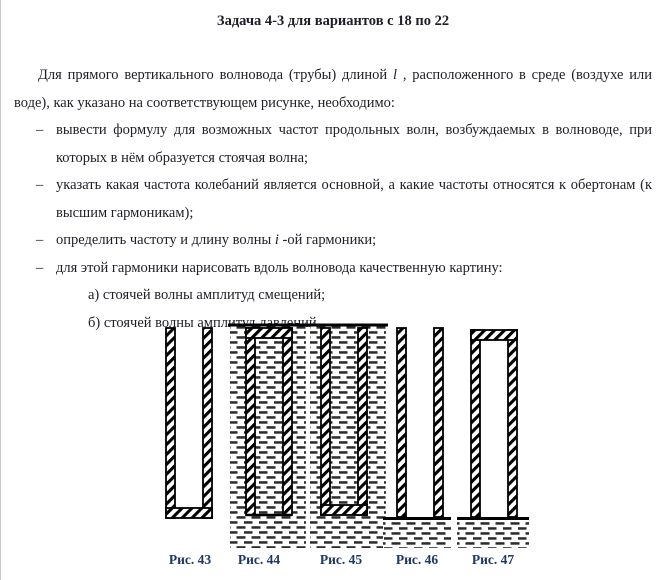 Image resolution: width=666 pixels, height=580 pixels. Describe the element at coordinates (190, 559) in the screenshot. I see `figure-caption: Рис. 43` at that location.